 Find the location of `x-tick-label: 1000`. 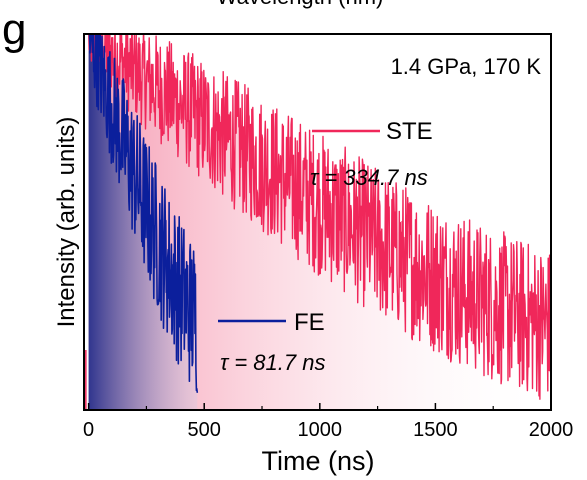

x-tick-label: 1000 is located at coordinates (320, 430).